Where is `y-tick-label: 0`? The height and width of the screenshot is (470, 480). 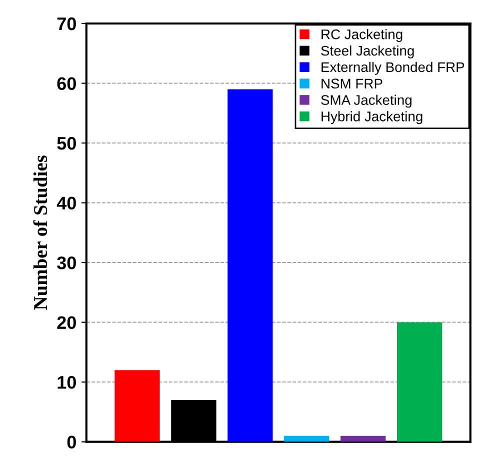
y-tick-label: 0 is located at coordinates (71, 442).